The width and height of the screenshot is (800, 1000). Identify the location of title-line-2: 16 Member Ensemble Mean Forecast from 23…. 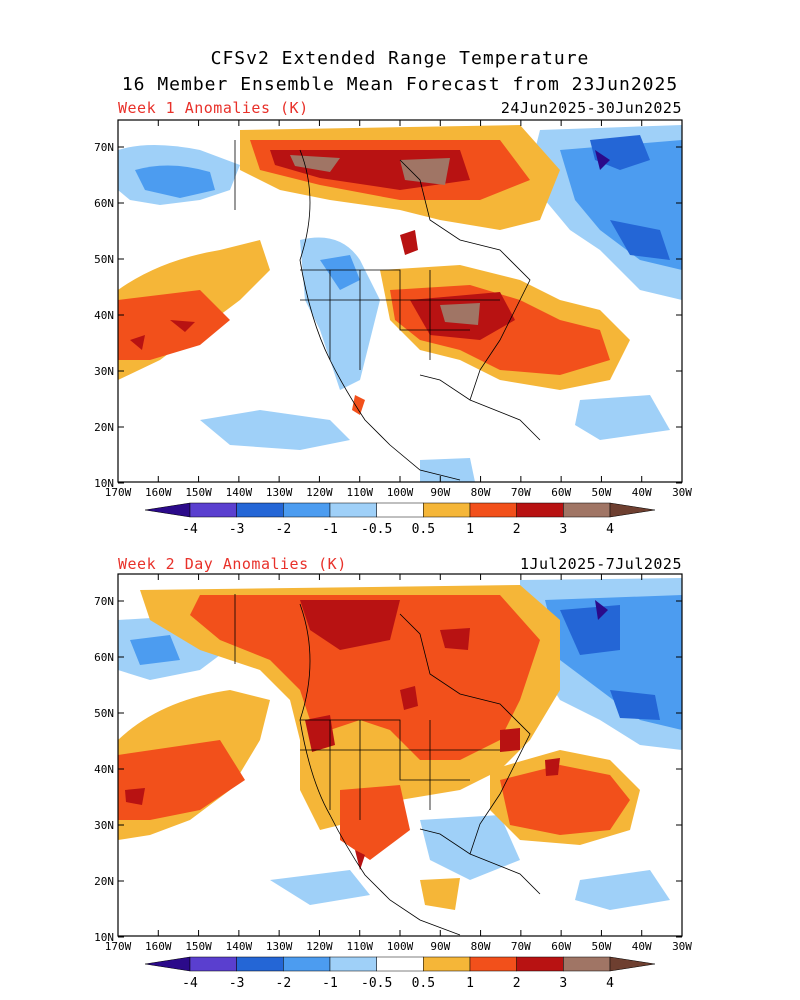
(400, 84).